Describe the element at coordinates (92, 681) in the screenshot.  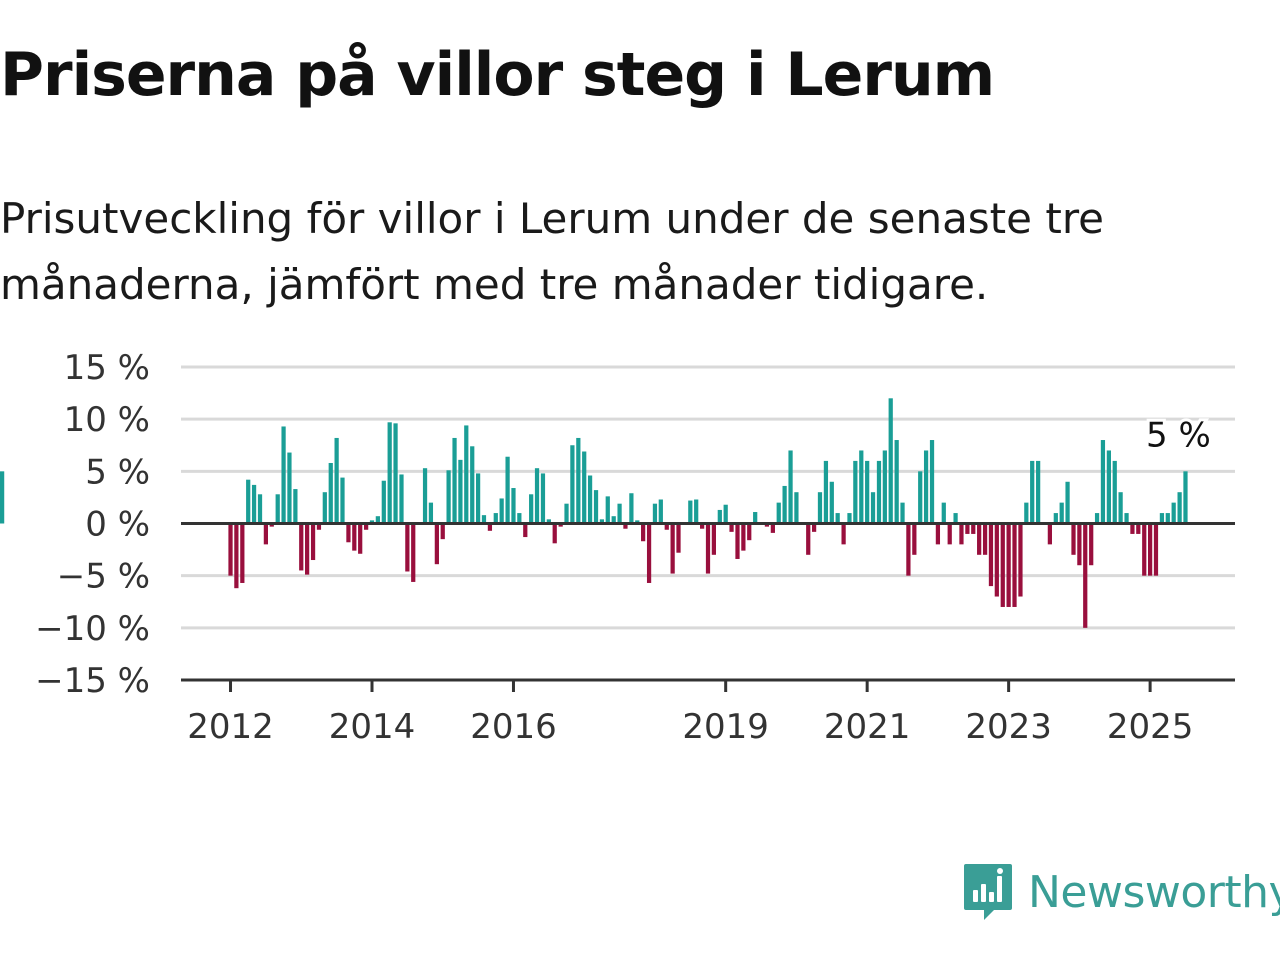
I see `y-tick-label: −15 %` at that location.